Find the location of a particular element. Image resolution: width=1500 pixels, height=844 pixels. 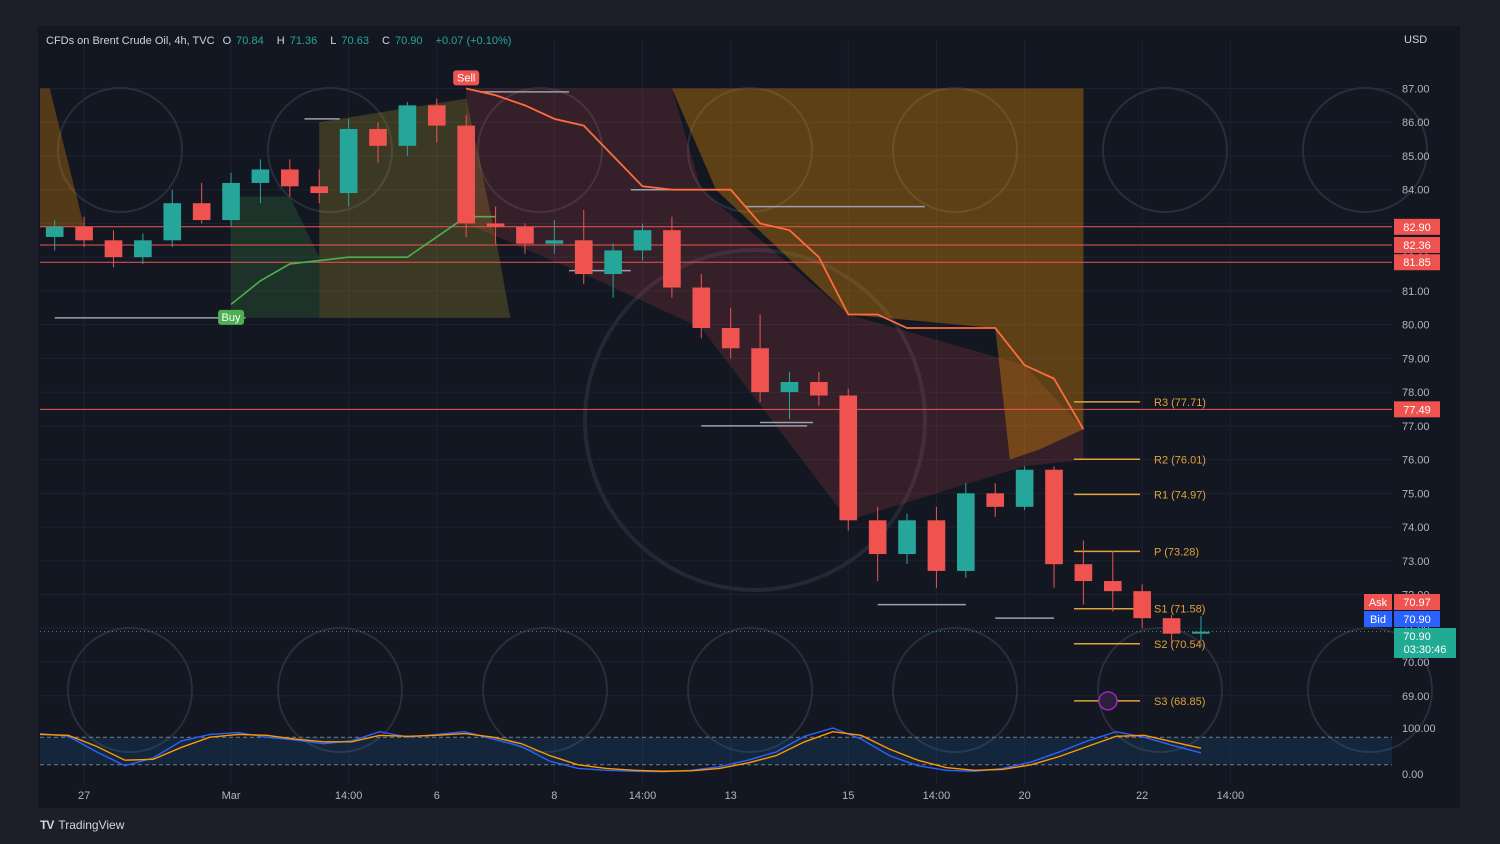

band-resistance is located at coordinates (877, 274).